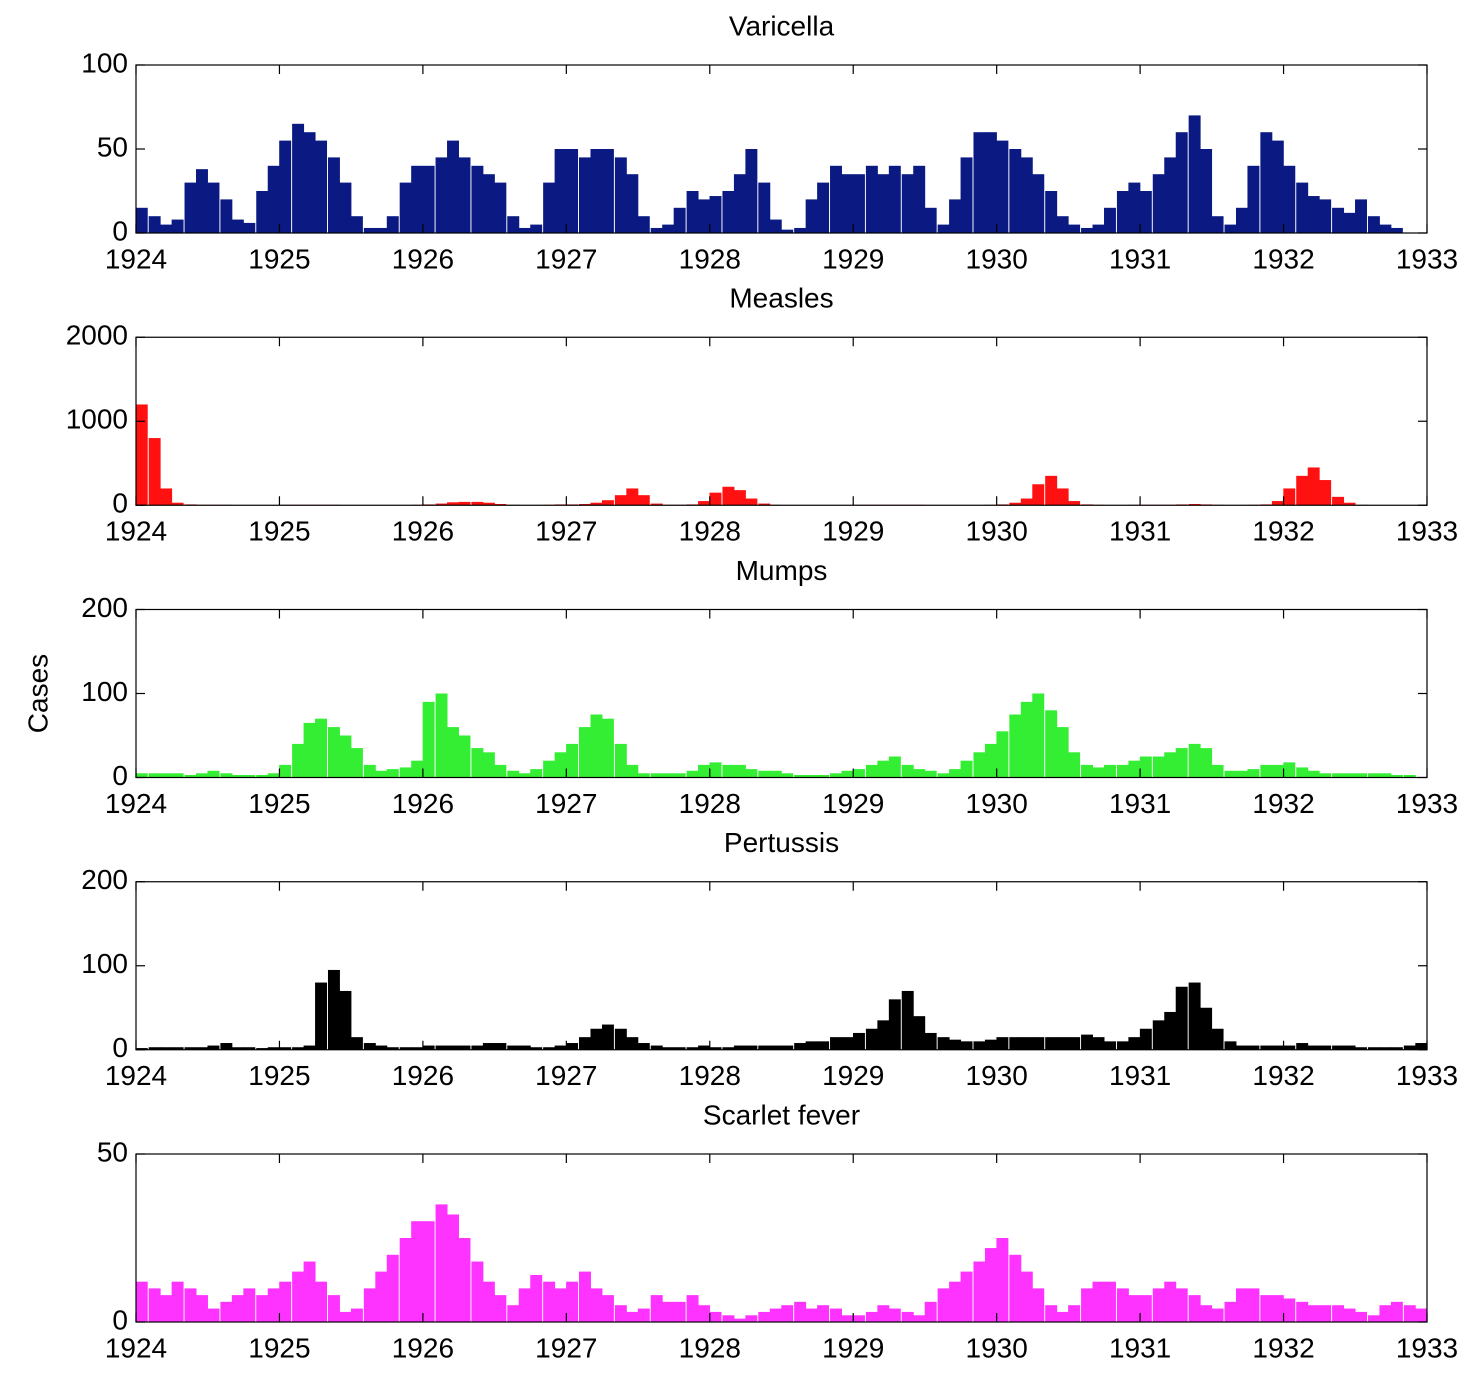 Image resolution: width=1484 pixels, height=1378 pixels. Describe the element at coordinates (1140, 803) in the screenshot. I see `x-tick-label: 1931` at that location.